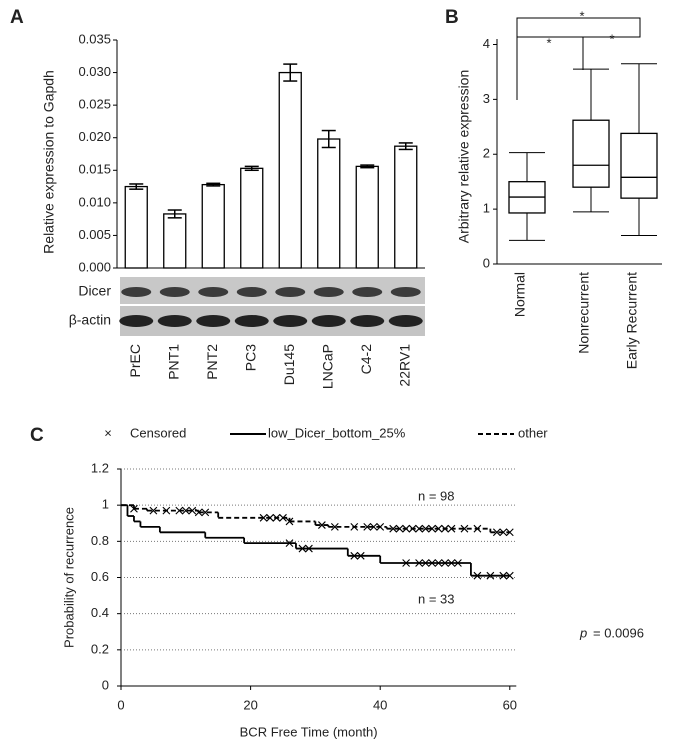  Describe the element at coordinates (618, 632) in the screenshot. I see `p-value: = 0.0096` at that location.